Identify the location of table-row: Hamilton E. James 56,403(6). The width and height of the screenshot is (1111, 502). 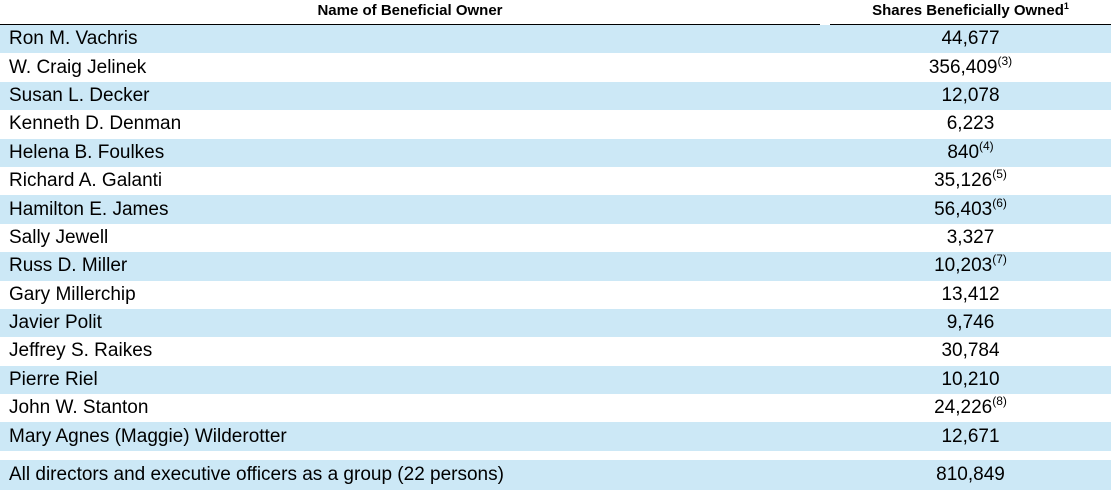
(555, 209).